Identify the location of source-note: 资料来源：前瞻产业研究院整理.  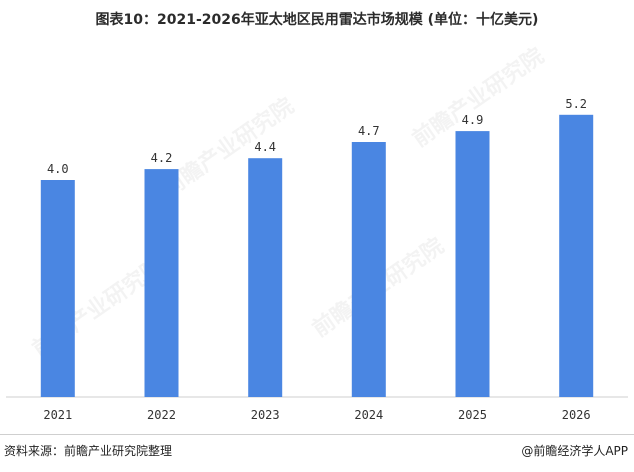
(88, 451).